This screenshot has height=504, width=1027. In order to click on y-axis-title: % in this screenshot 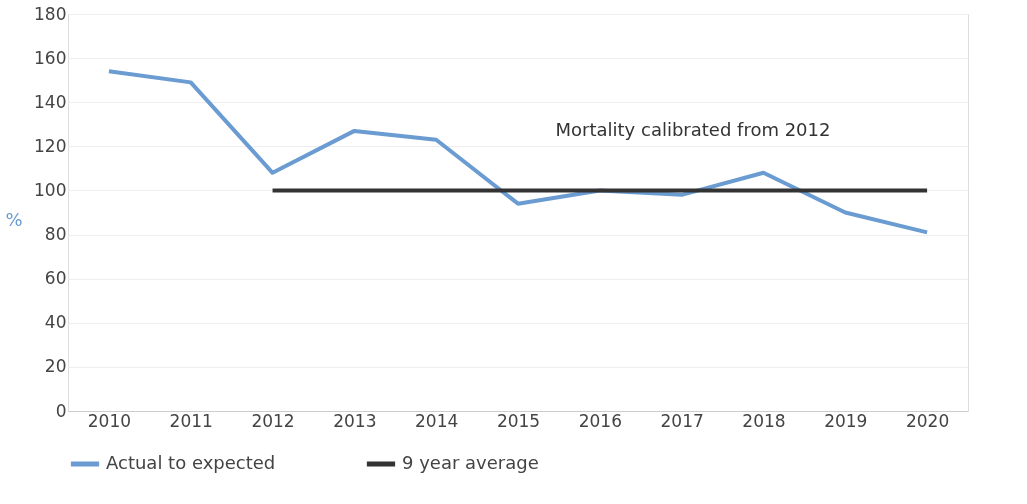, I will do `click(14, 219)`.